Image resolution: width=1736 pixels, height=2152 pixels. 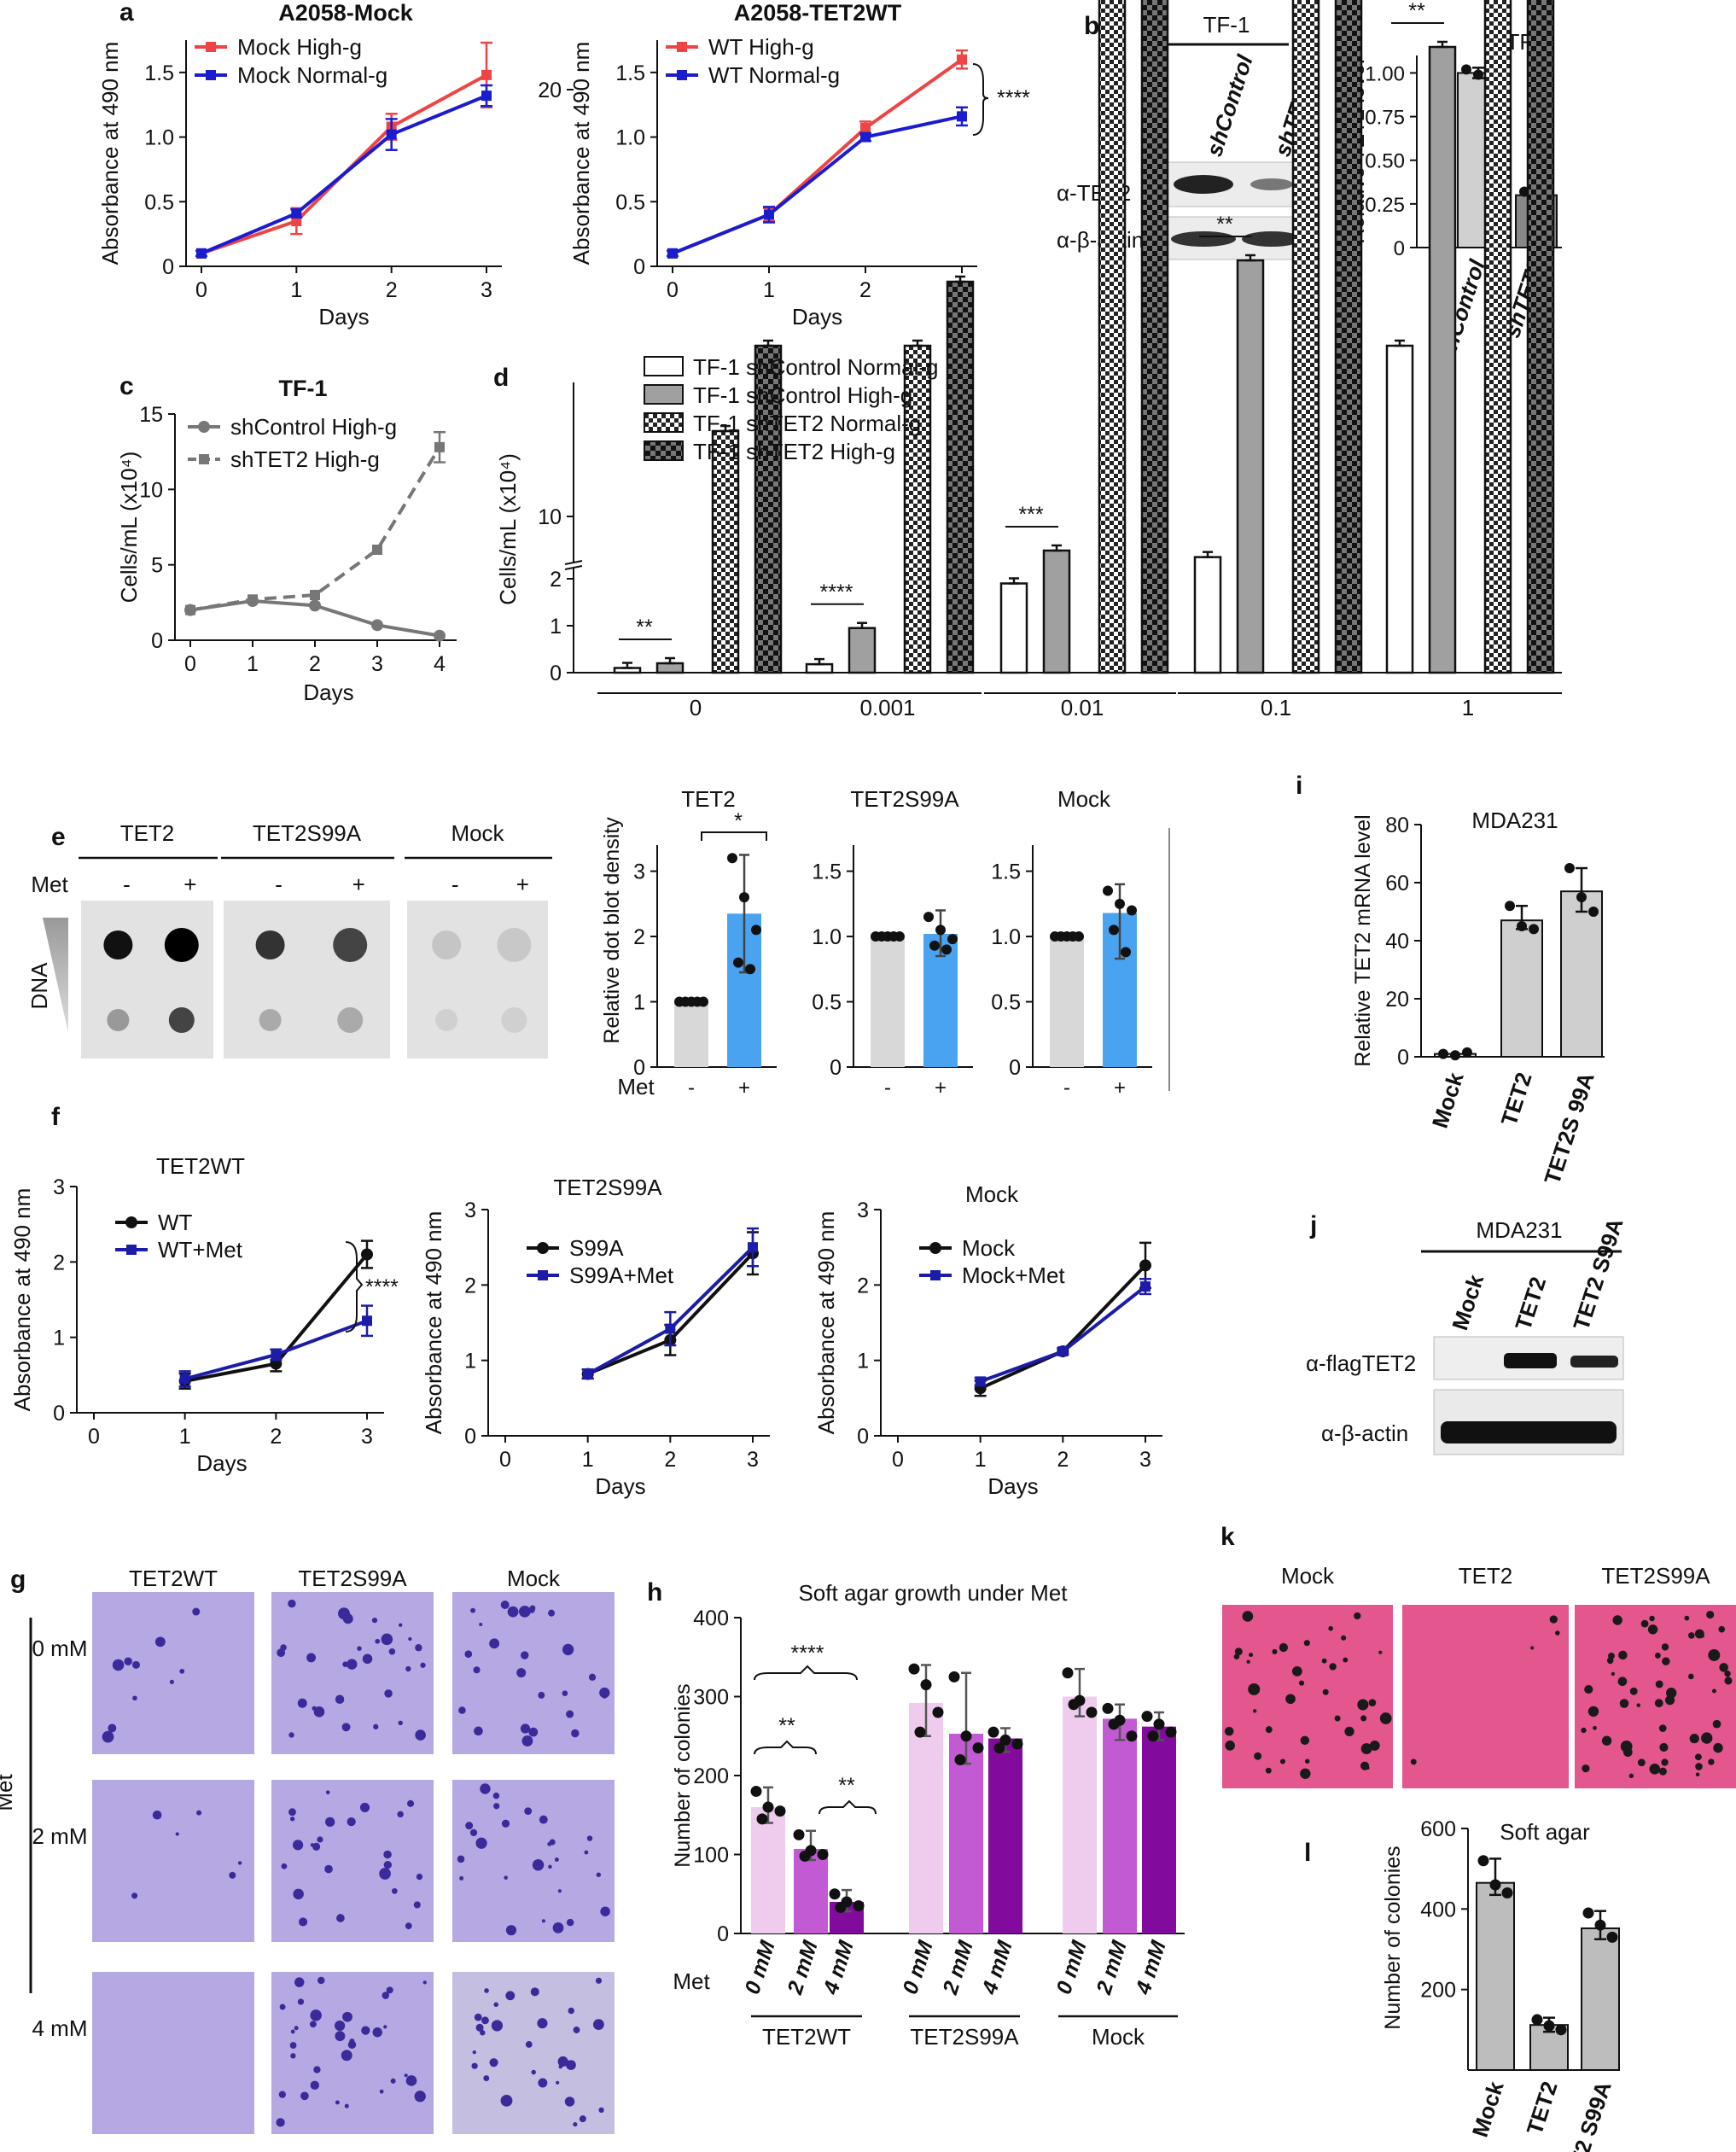 I want to click on soft-agar-plate, so click(x=173, y=1861).